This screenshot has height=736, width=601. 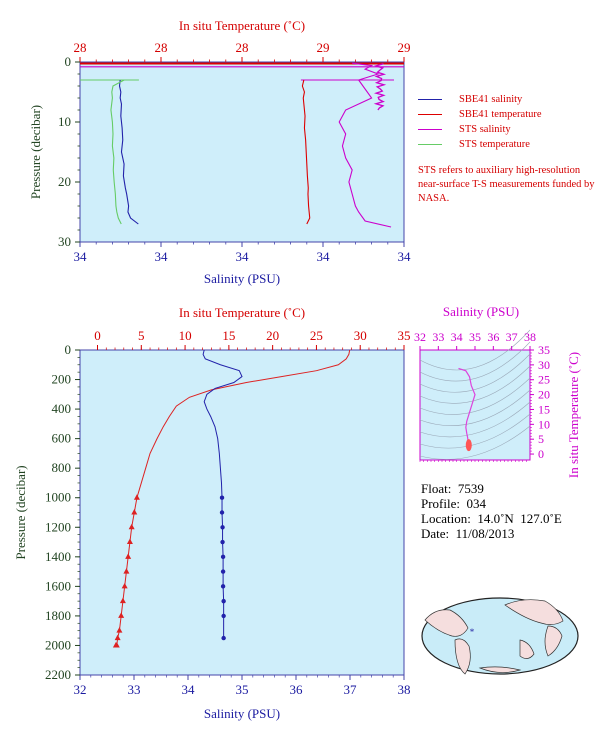 What do you see at coordinates (62, 379) in the screenshot?
I see `panel2-y-tick-label: 200` at bounding box center [62, 379].